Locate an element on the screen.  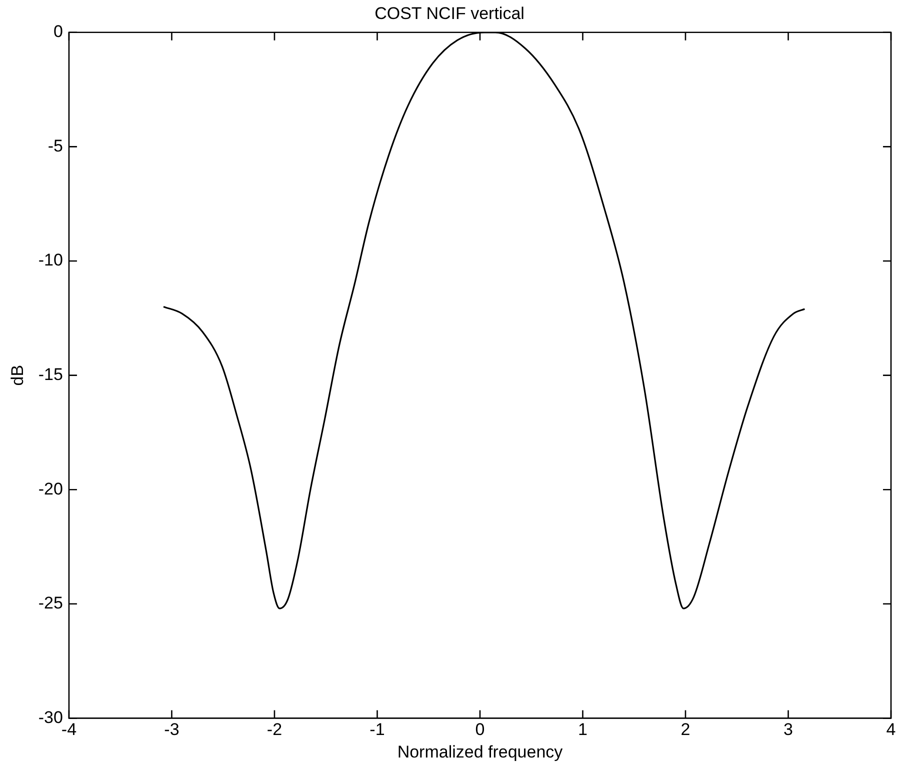
x-tick-label: 0 is located at coordinates (480, 730).